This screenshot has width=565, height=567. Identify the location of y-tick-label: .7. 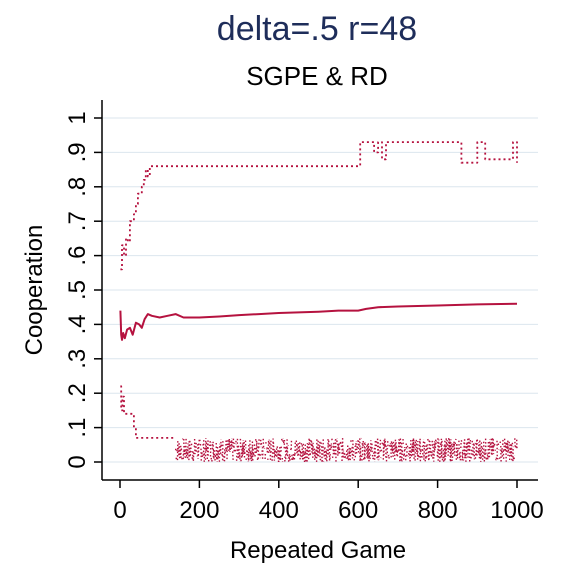
(77, 221).